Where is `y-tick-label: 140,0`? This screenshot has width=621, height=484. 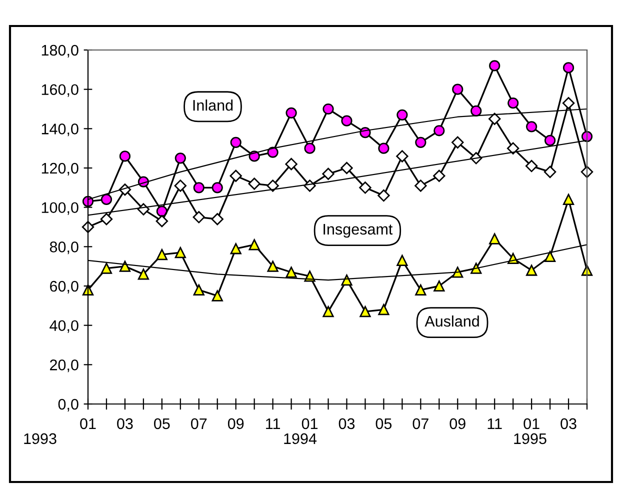
y-tick-label: 140,0 is located at coordinates (60, 130).